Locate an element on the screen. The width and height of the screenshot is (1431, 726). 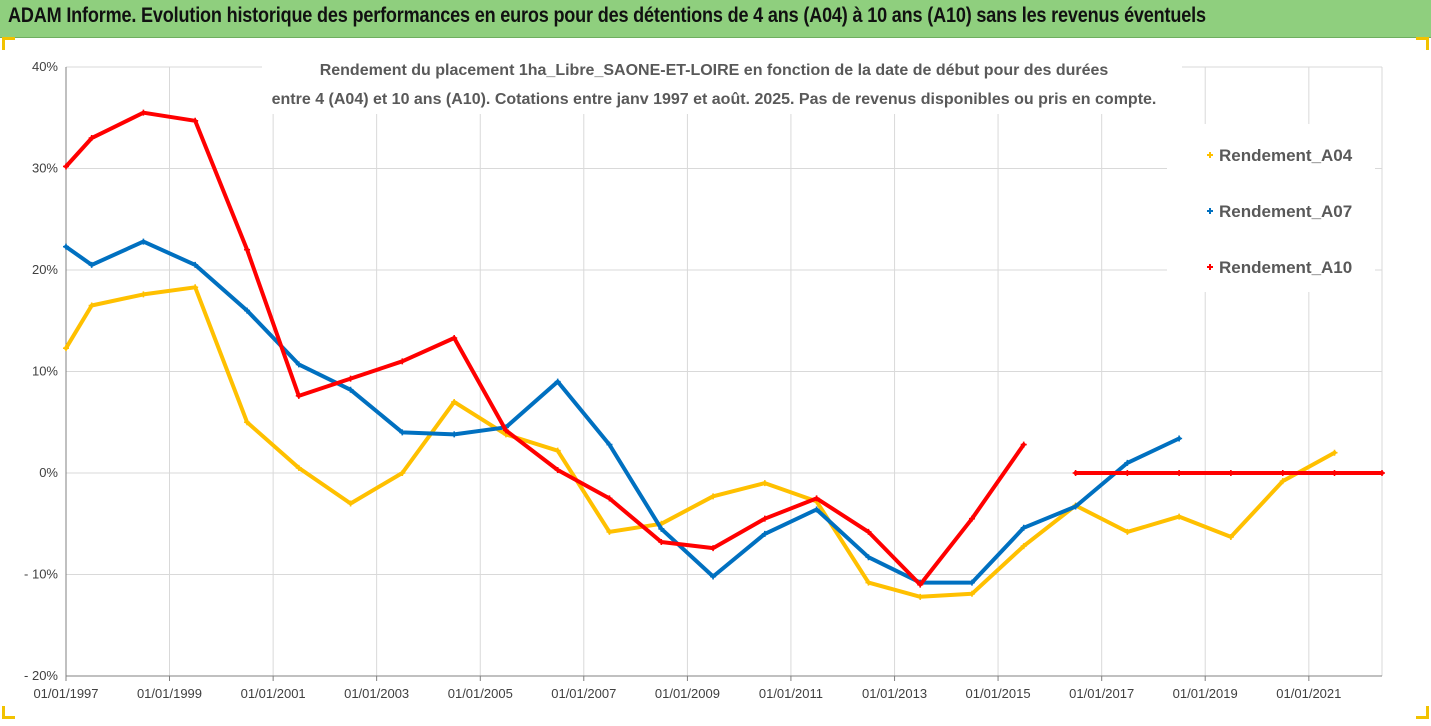
legend-label: Rendement_A07 is located at coordinates (1285, 211).